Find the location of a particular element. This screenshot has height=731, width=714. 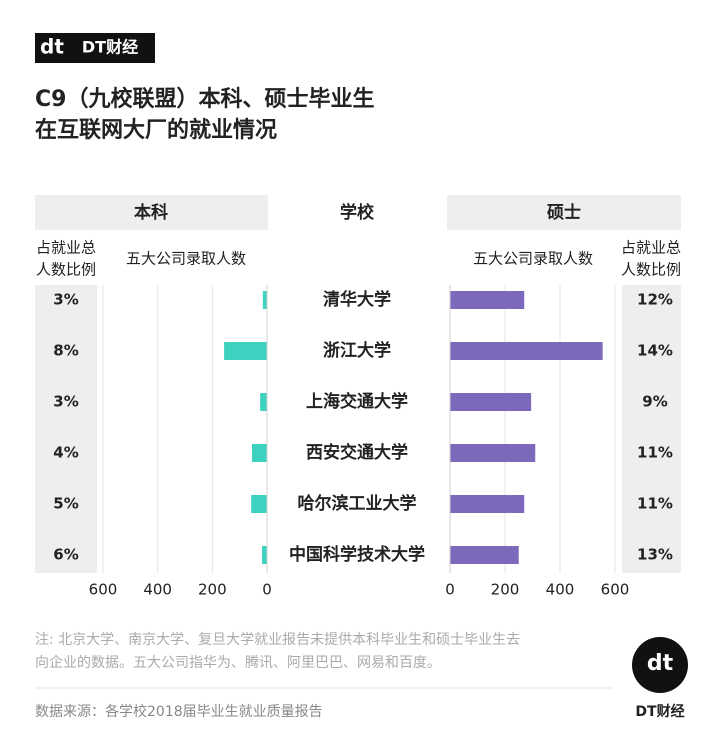

panel-header: 本科 is located at coordinates (151, 212).